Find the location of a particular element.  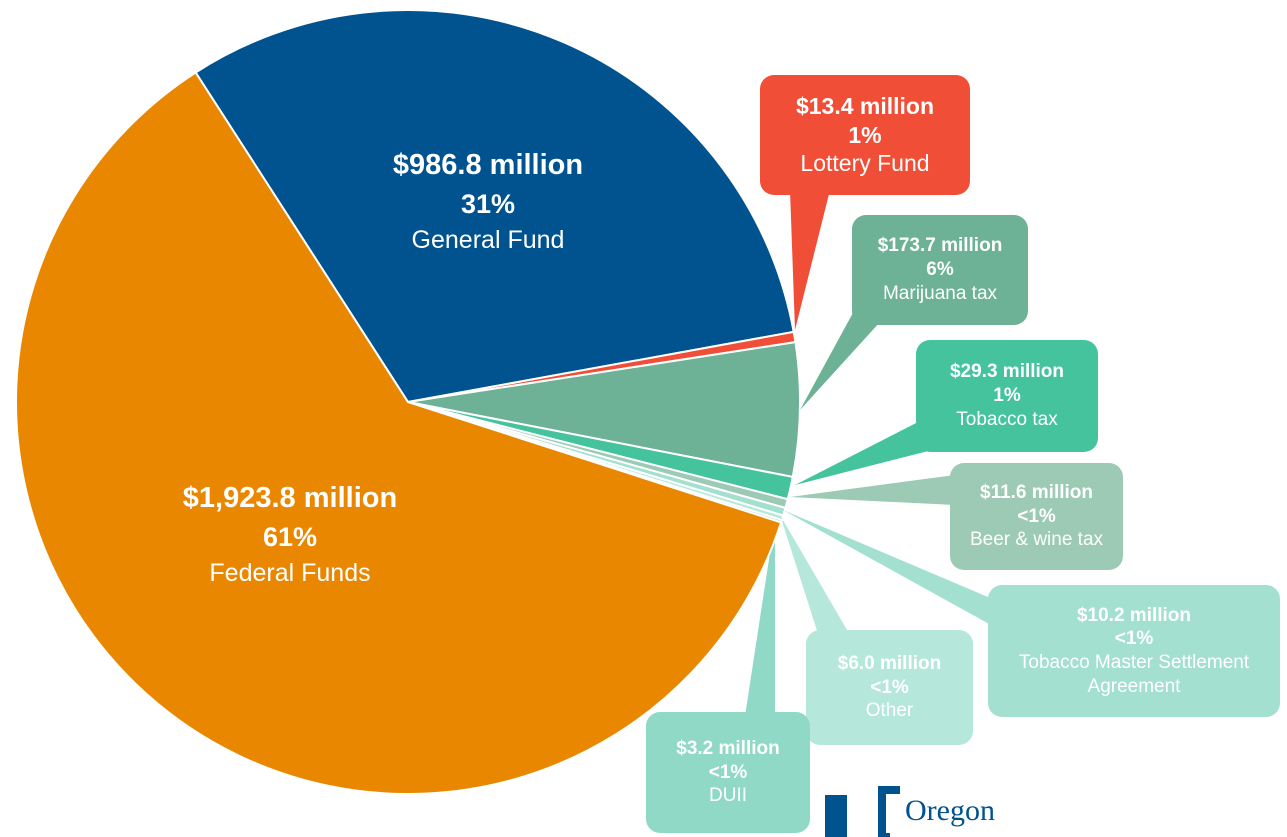

callout-box: $13.4 million 1% Lottery Fund is located at coordinates (865, 135).